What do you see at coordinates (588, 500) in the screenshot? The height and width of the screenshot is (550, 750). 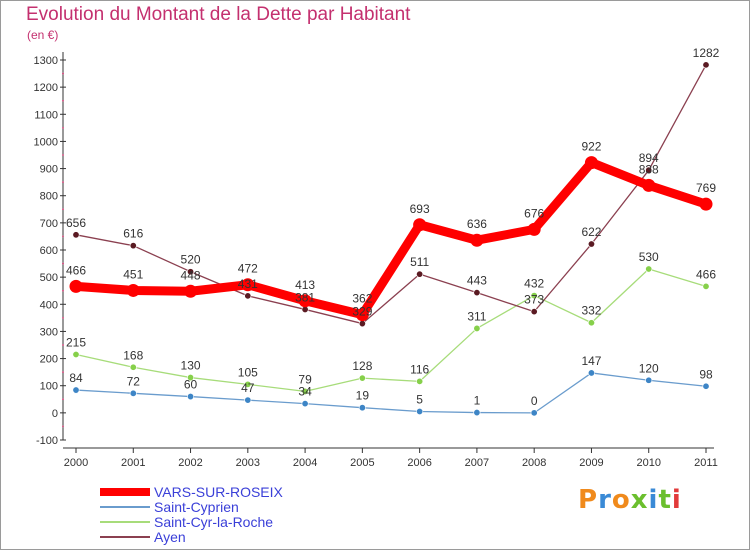 I see `logo-letter: P` at bounding box center [588, 500].